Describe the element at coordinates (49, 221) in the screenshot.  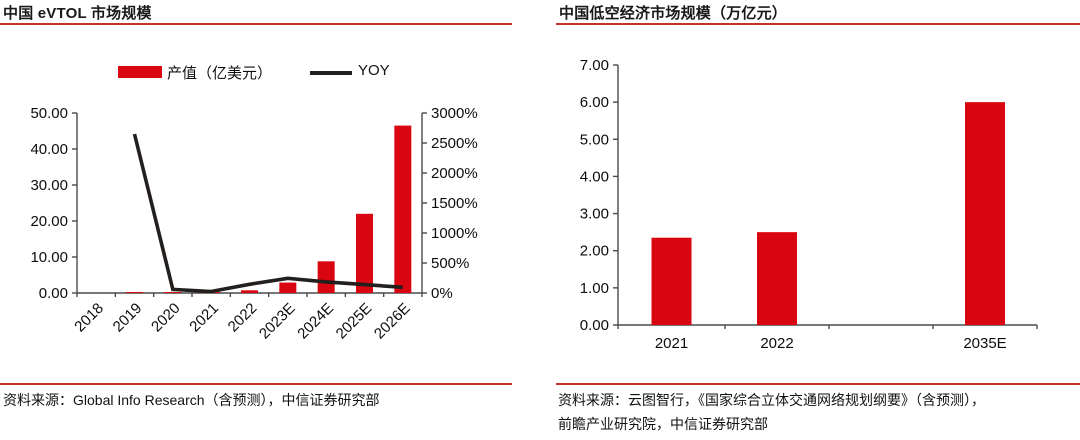
I see `tick-label: 20.00` at that location.